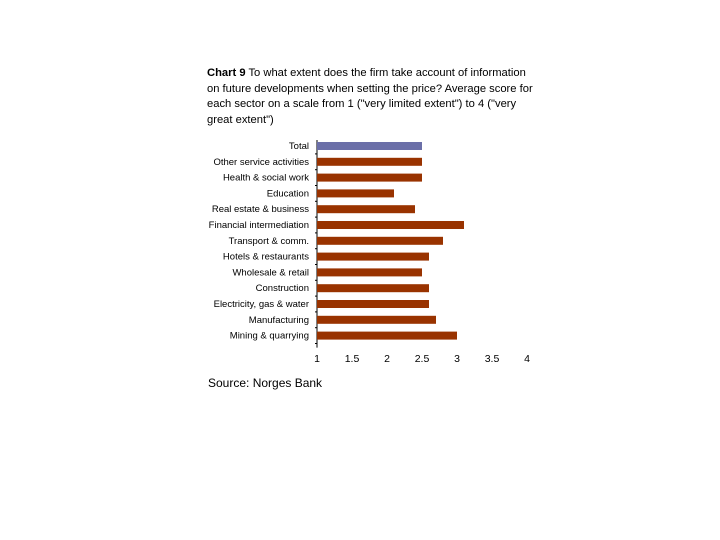  What do you see at coordinates (492, 359) in the screenshot?
I see `x-tick-label: 3.5` at bounding box center [492, 359].